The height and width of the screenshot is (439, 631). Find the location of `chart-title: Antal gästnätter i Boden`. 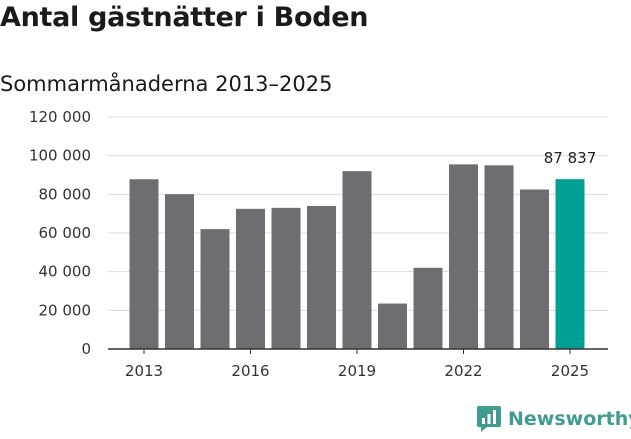

chart-title: Antal gästnätter i Boden is located at coordinates (184, 17).